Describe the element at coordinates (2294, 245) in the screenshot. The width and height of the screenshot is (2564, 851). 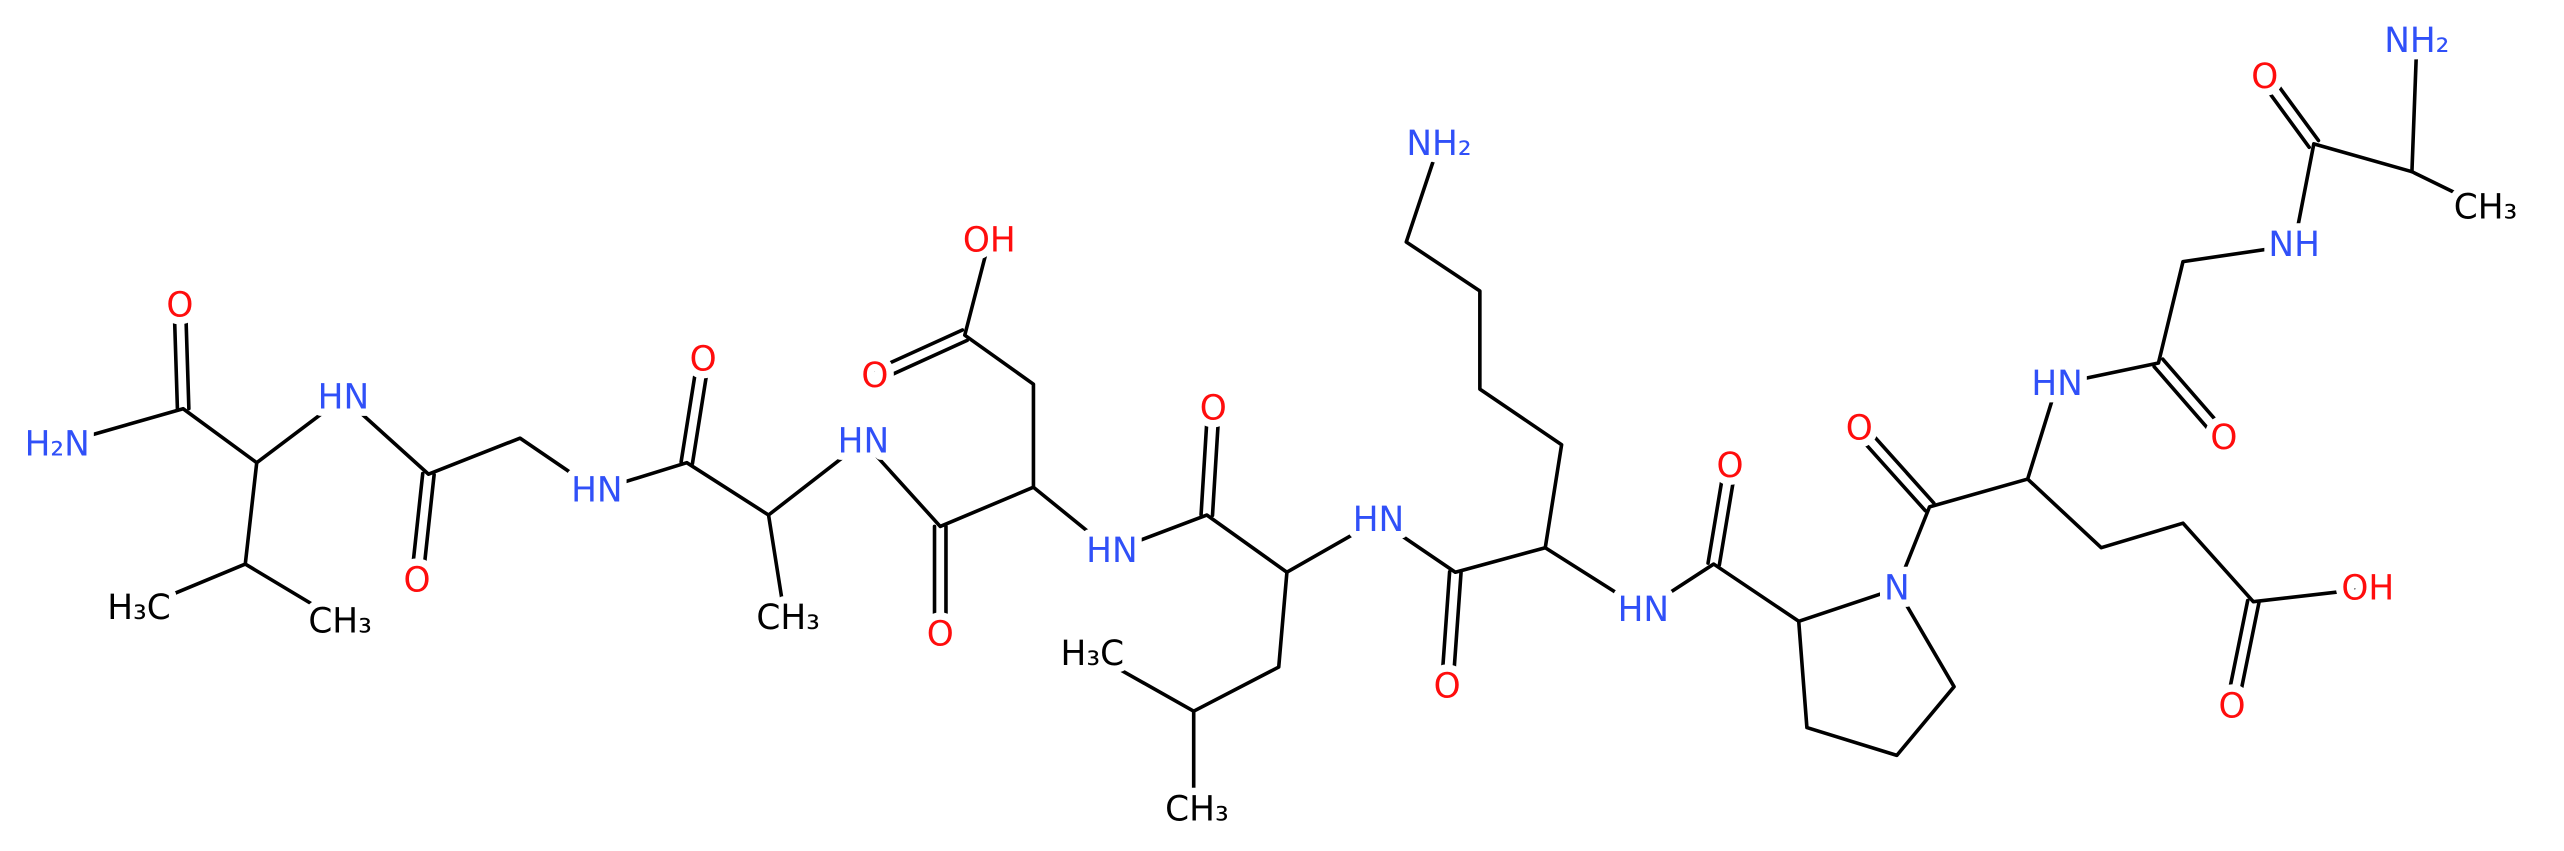
I see `atom-label: NH` at that location.